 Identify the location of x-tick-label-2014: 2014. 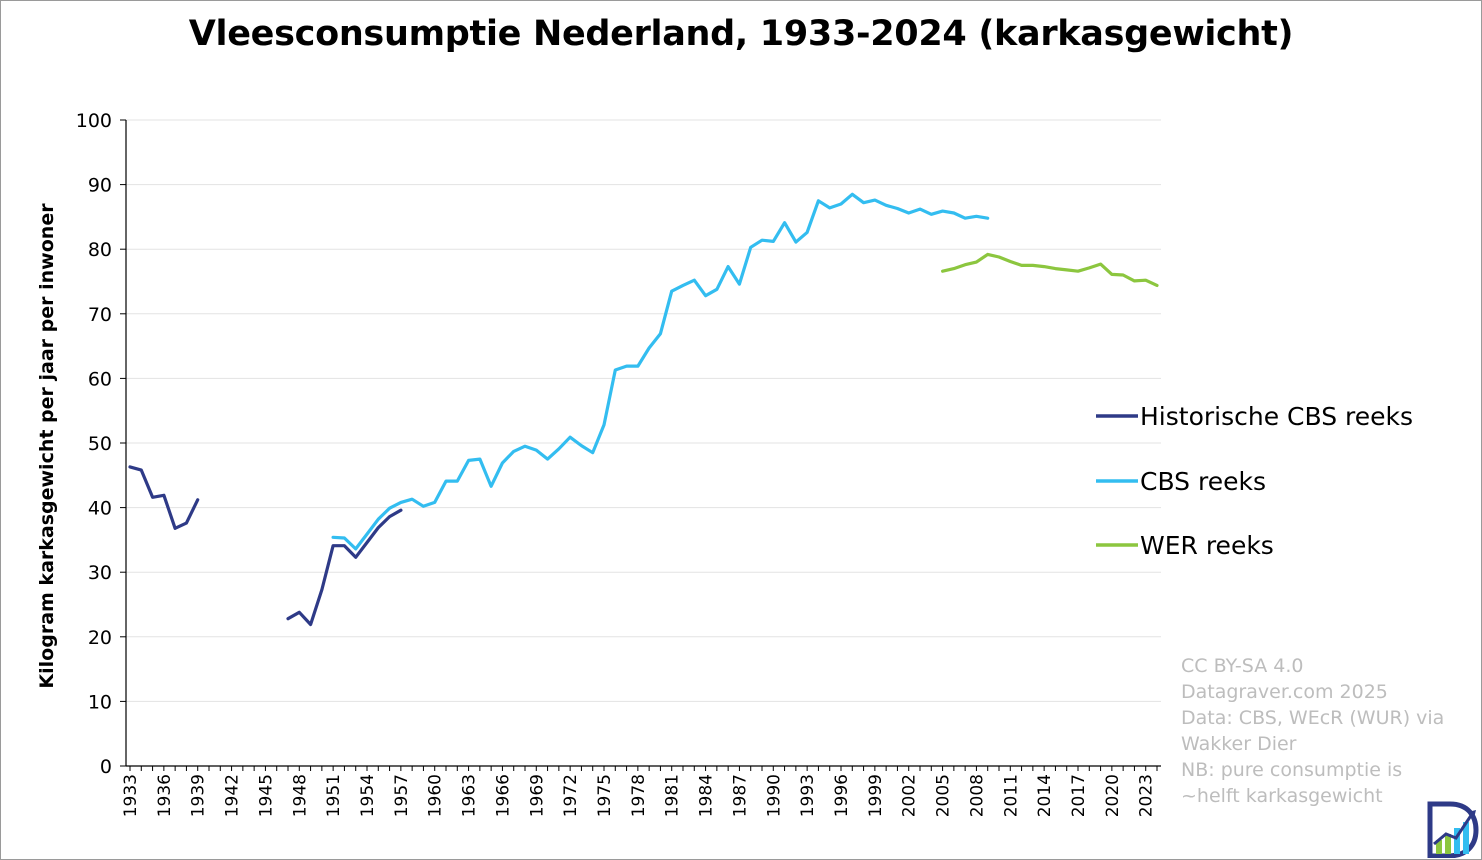
(1045, 795).